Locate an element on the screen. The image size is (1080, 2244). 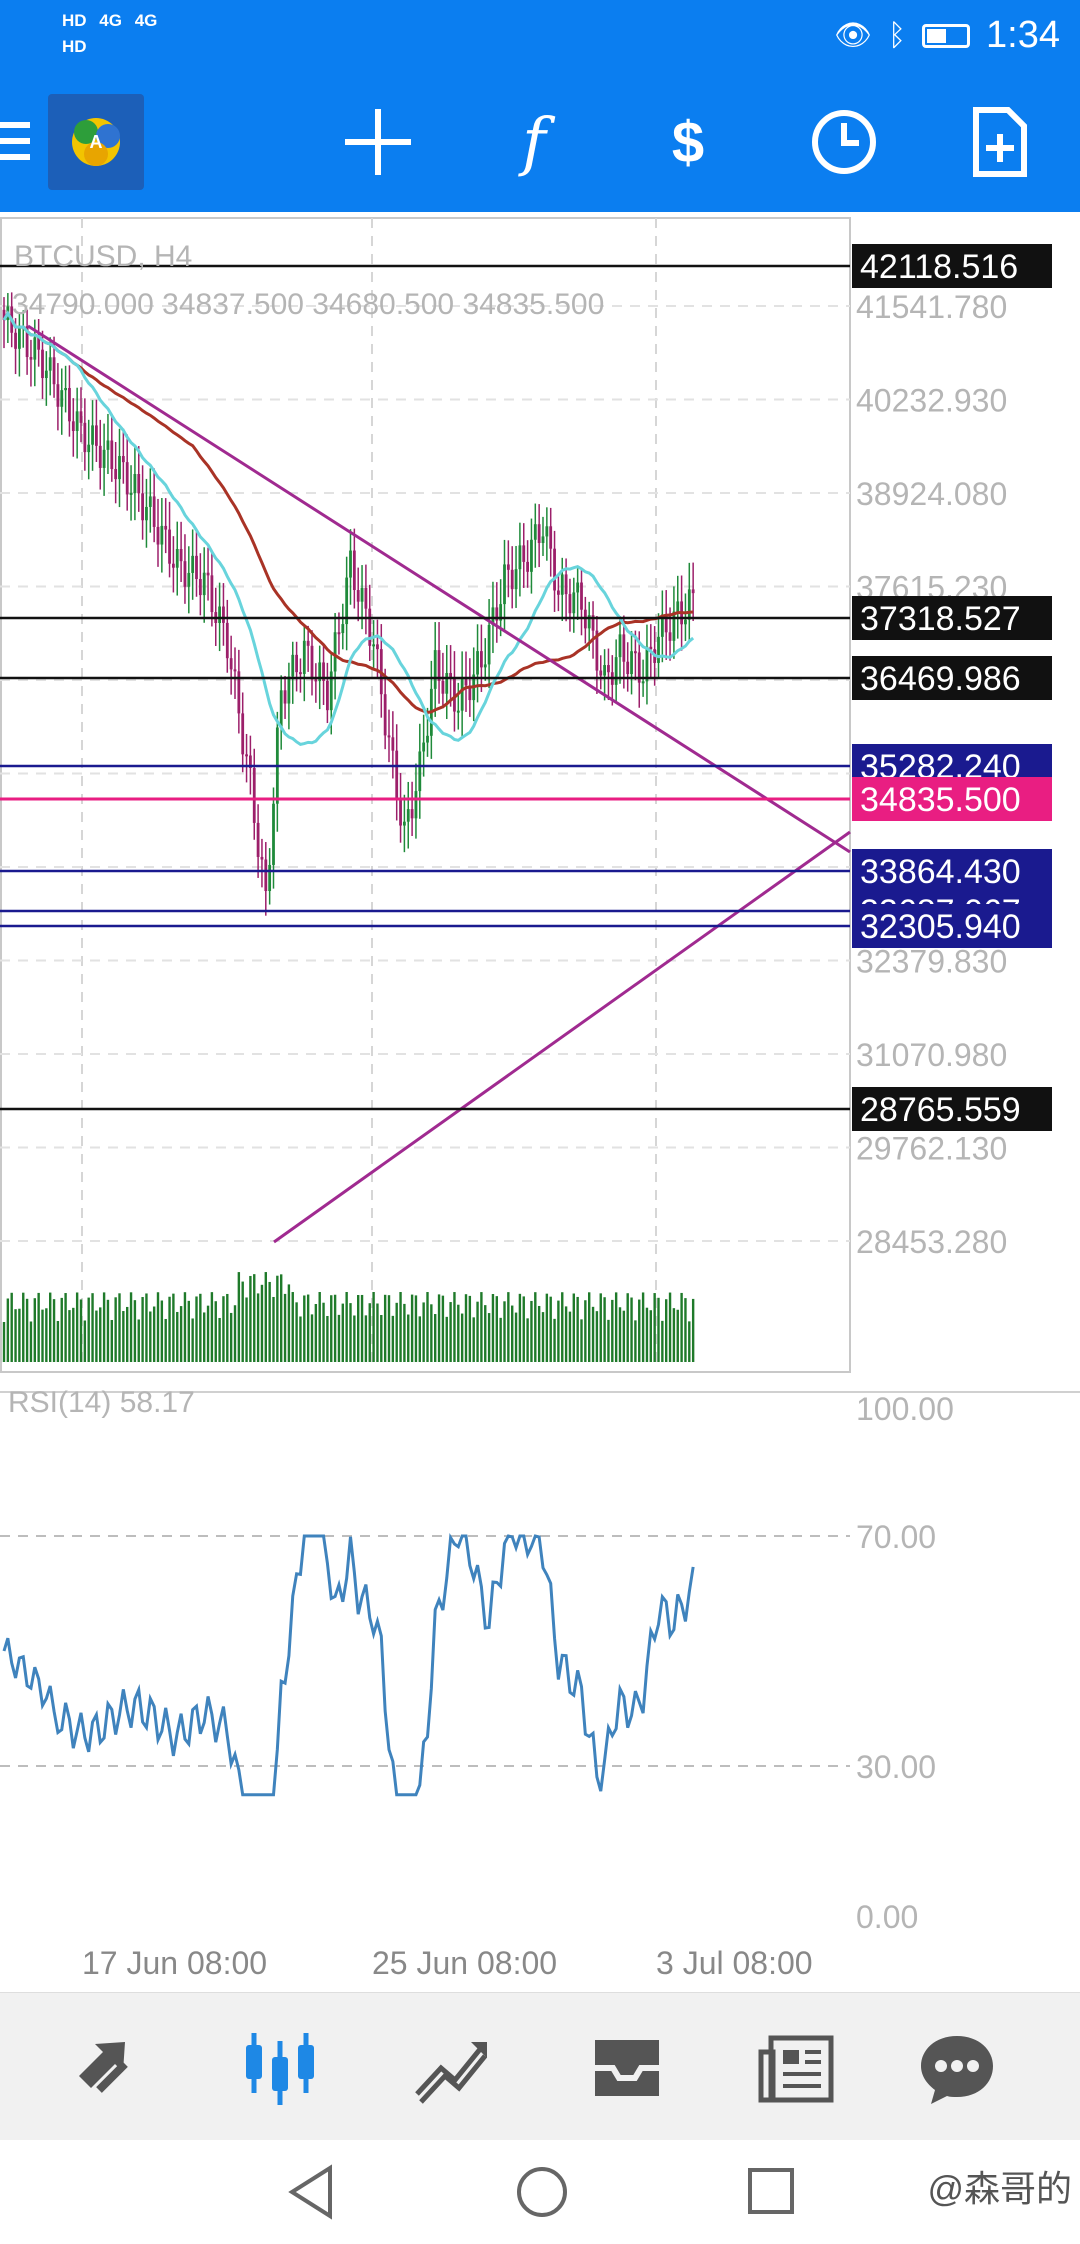
trade-icon is located at coordinates (451, 2068).